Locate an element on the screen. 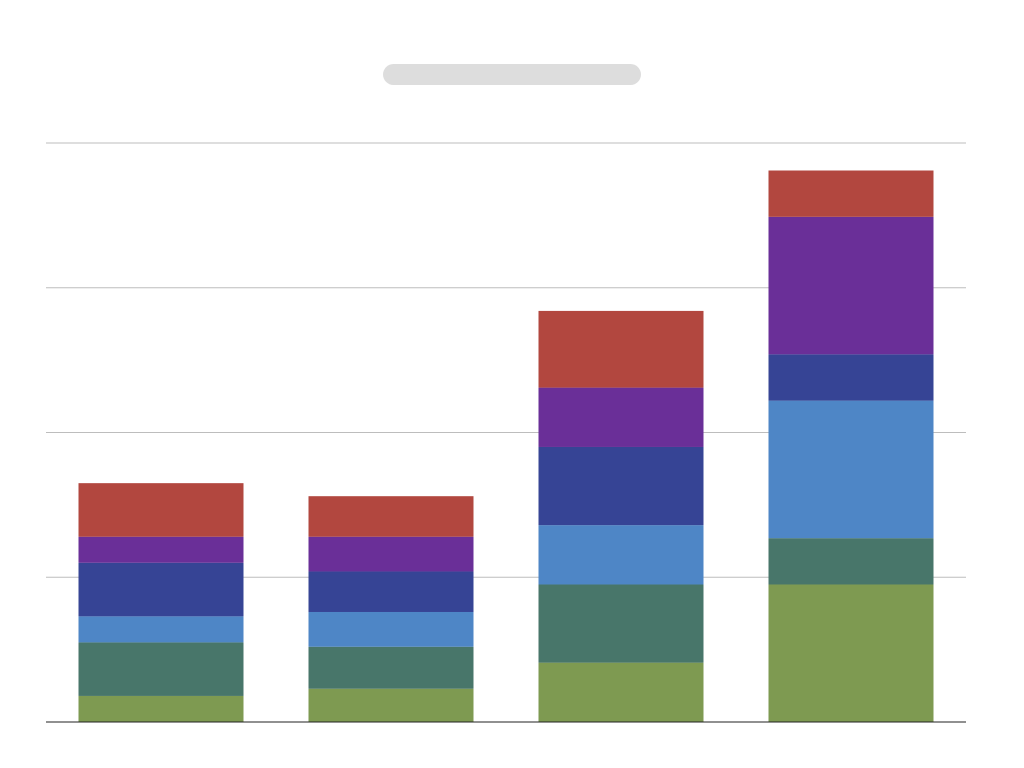  title-placeholder is located at coordinates (512, 74).